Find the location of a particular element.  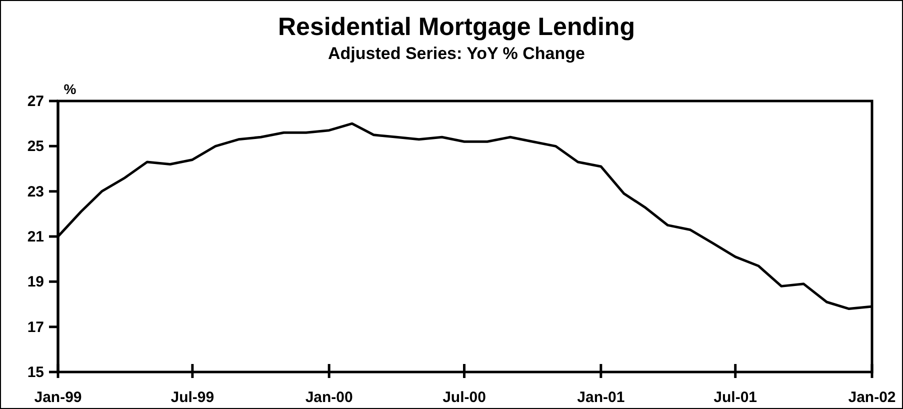

y-axis-title: % is located at coordinates (70, 89).